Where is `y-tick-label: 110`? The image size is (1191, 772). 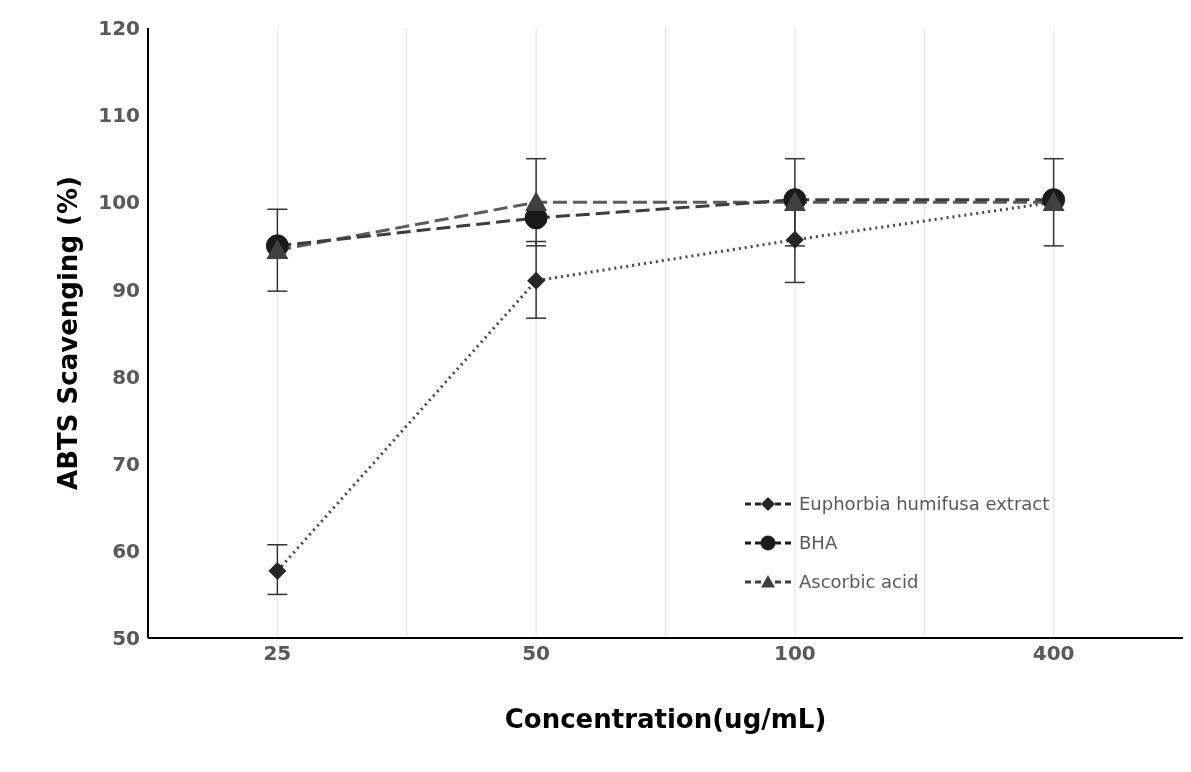 y-tick-label: 110 is located at coordinates (119, 115).